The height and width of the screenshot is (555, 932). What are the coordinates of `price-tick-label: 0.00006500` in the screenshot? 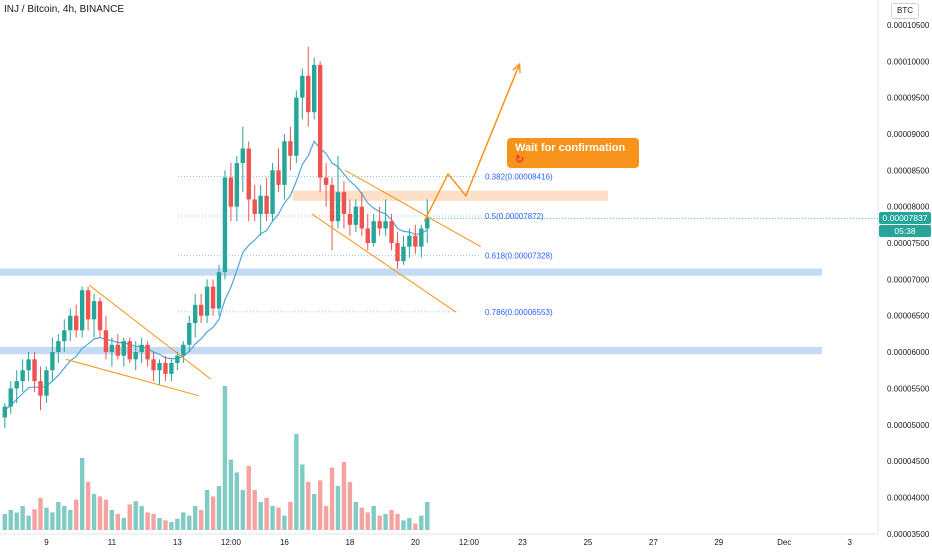 It's located at (908, 316).